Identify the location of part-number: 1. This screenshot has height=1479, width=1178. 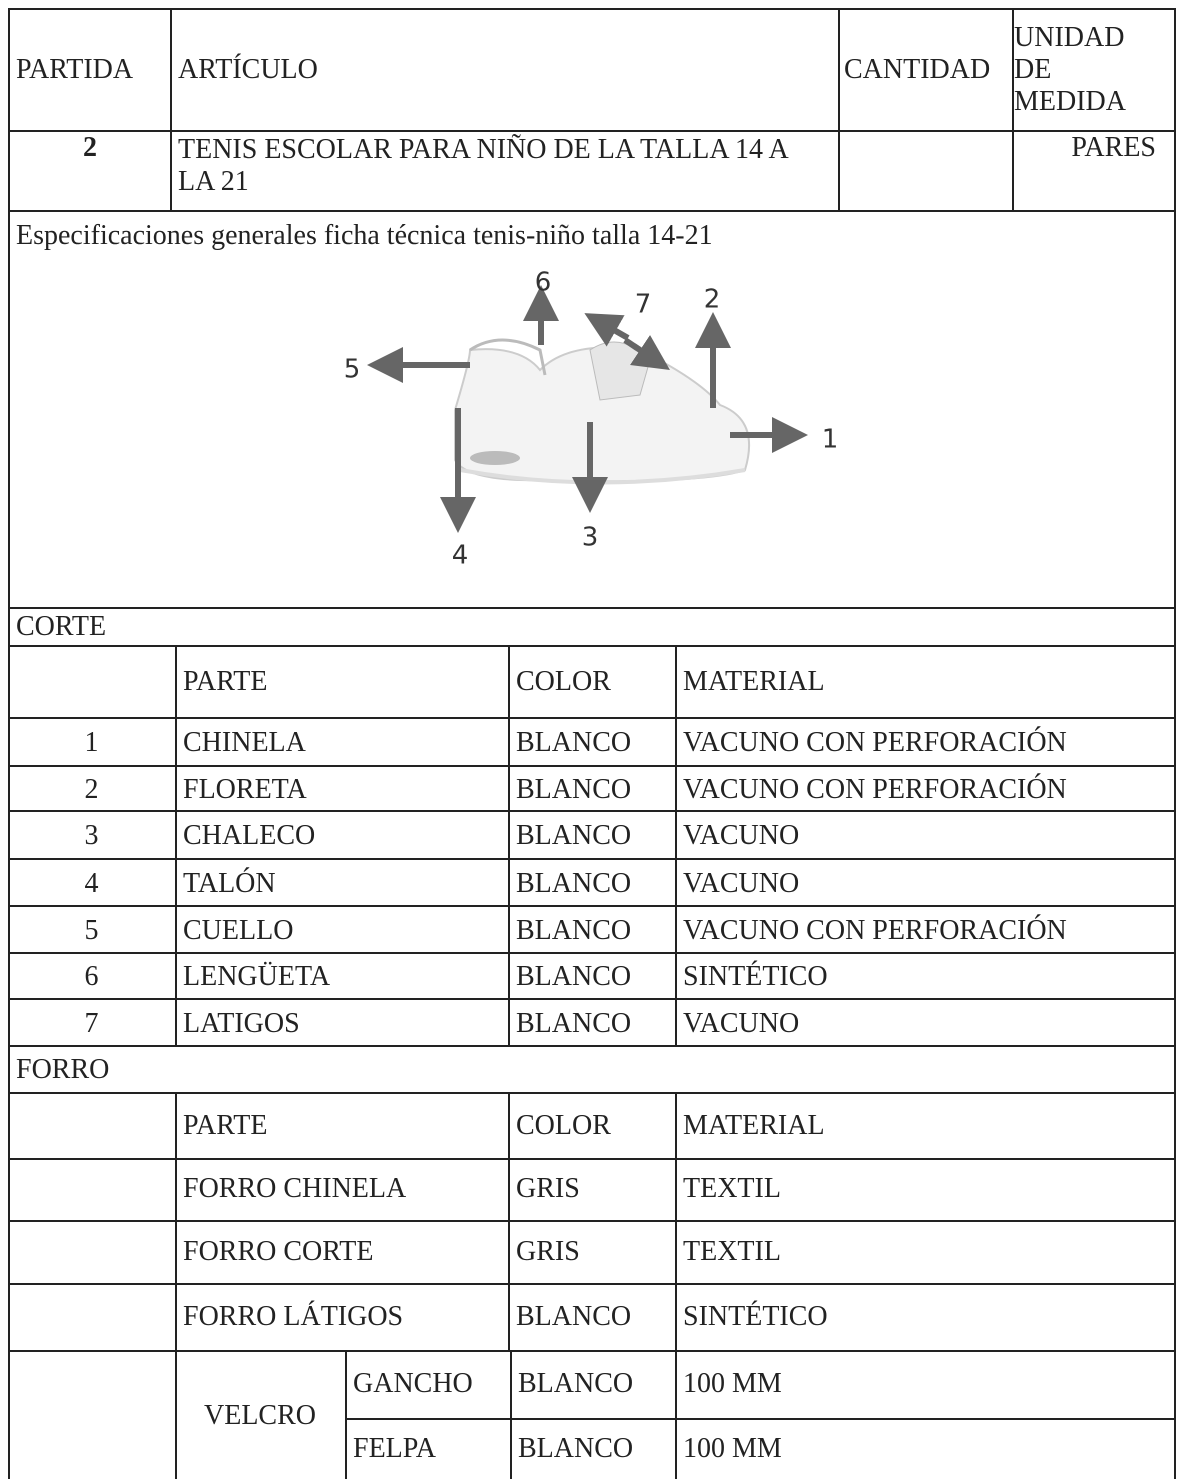
(830, 440).